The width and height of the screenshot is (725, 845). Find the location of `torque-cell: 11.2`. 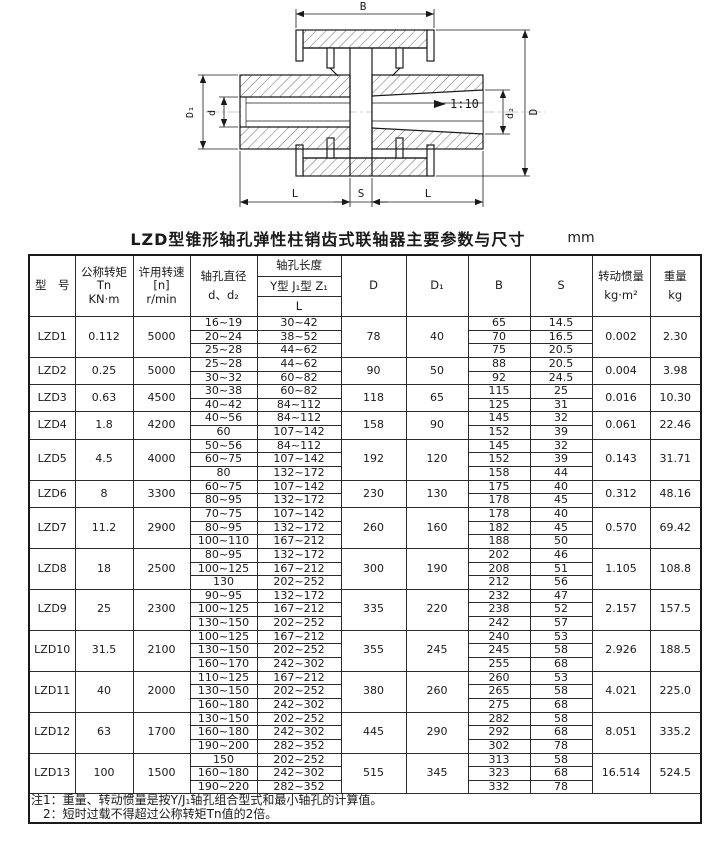

torque-cell: 11.2 is located at coordinates (104, 527).